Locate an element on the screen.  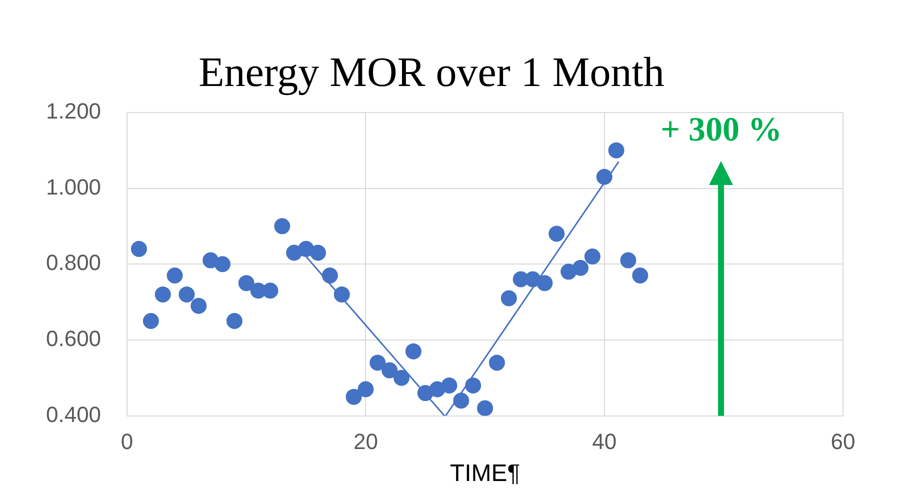
x-tick-label: 20 is located at coordinates (365, 441).